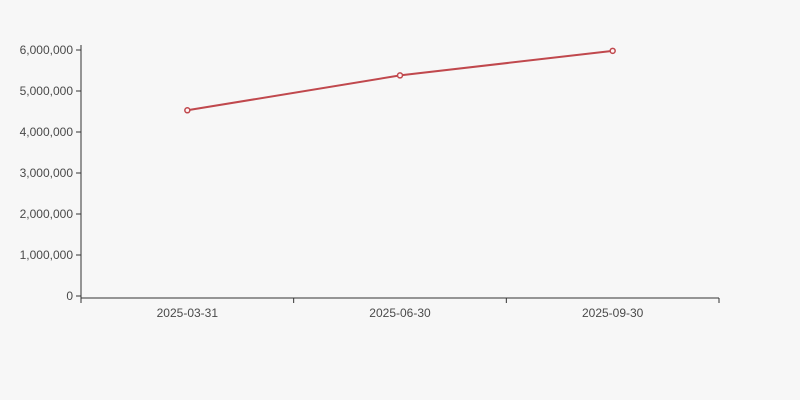  Describe the element at coordinates (400, 80) in the screenshot. I see `series-line` at that location.